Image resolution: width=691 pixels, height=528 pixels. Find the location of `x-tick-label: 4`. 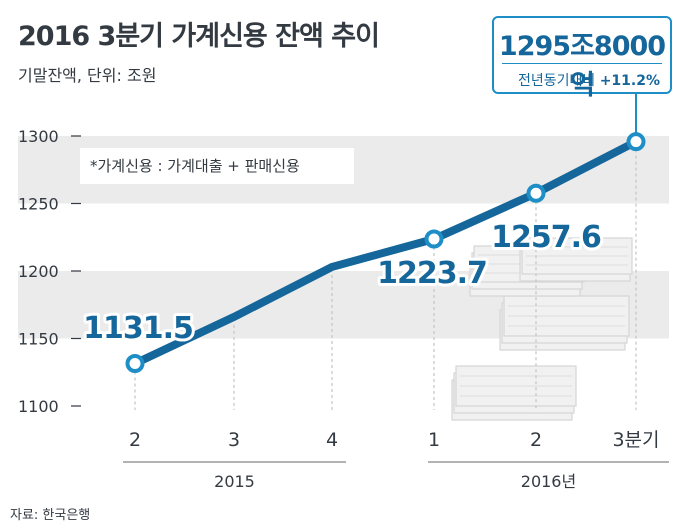

x-tick-label: 4 is located at coordinates (332, 440).